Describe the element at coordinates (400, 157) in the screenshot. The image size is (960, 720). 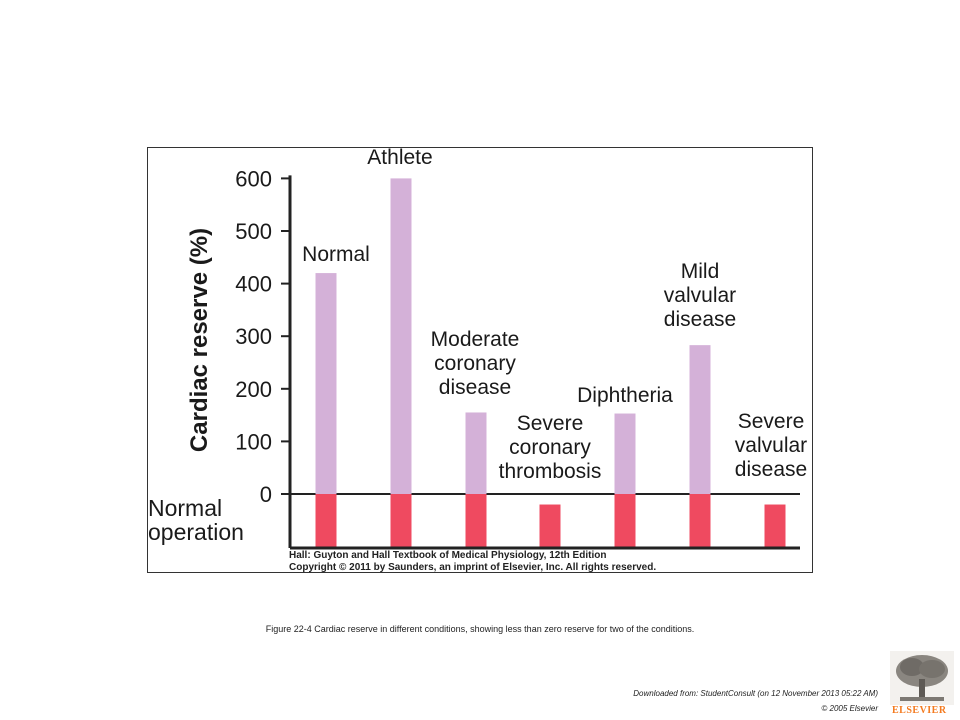
I see `category-label: Athlete` at that location.